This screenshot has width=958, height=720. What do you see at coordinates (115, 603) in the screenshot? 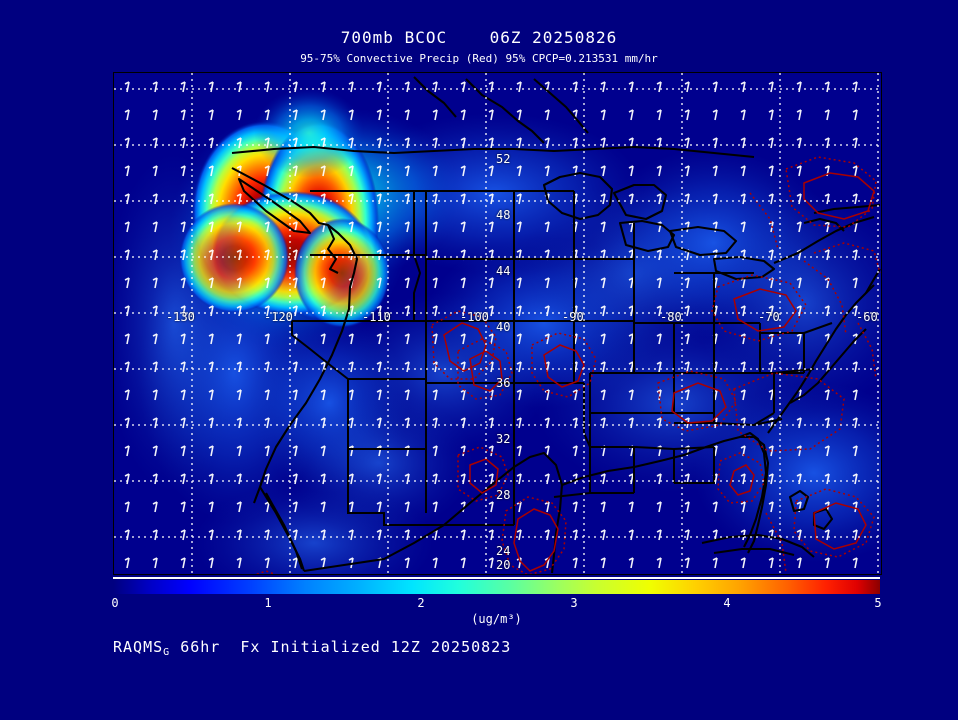
I see `colorbar-tick-0: 0` at bounding box center [115, 603].